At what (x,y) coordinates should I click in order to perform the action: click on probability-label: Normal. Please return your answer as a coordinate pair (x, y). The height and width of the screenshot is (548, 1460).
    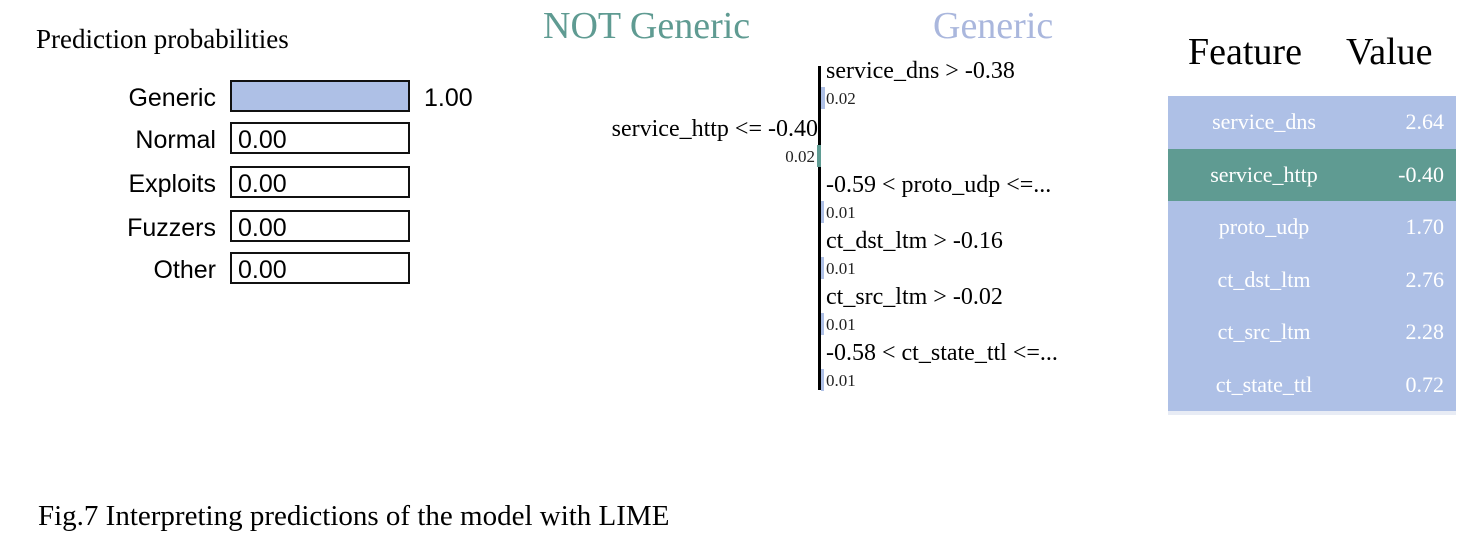
    Looking at the image, I should click on (175, 140).